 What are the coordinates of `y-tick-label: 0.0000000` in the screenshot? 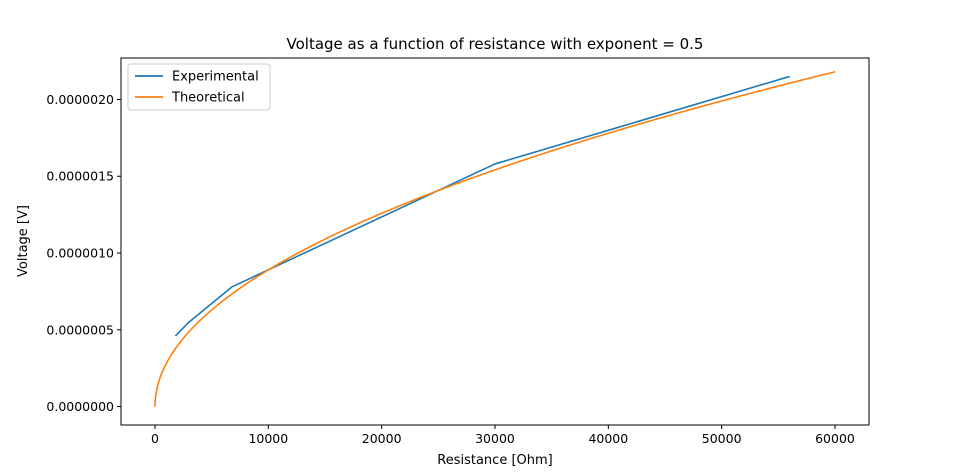 It's located at (80, 406).